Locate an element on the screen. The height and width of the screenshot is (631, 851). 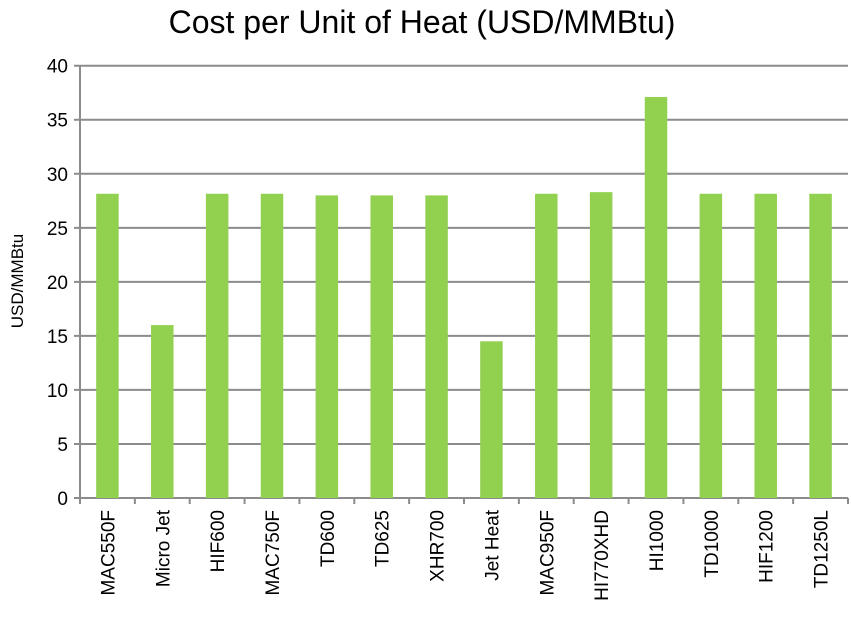
bar-mac750f is located at coordinates (272, 346).